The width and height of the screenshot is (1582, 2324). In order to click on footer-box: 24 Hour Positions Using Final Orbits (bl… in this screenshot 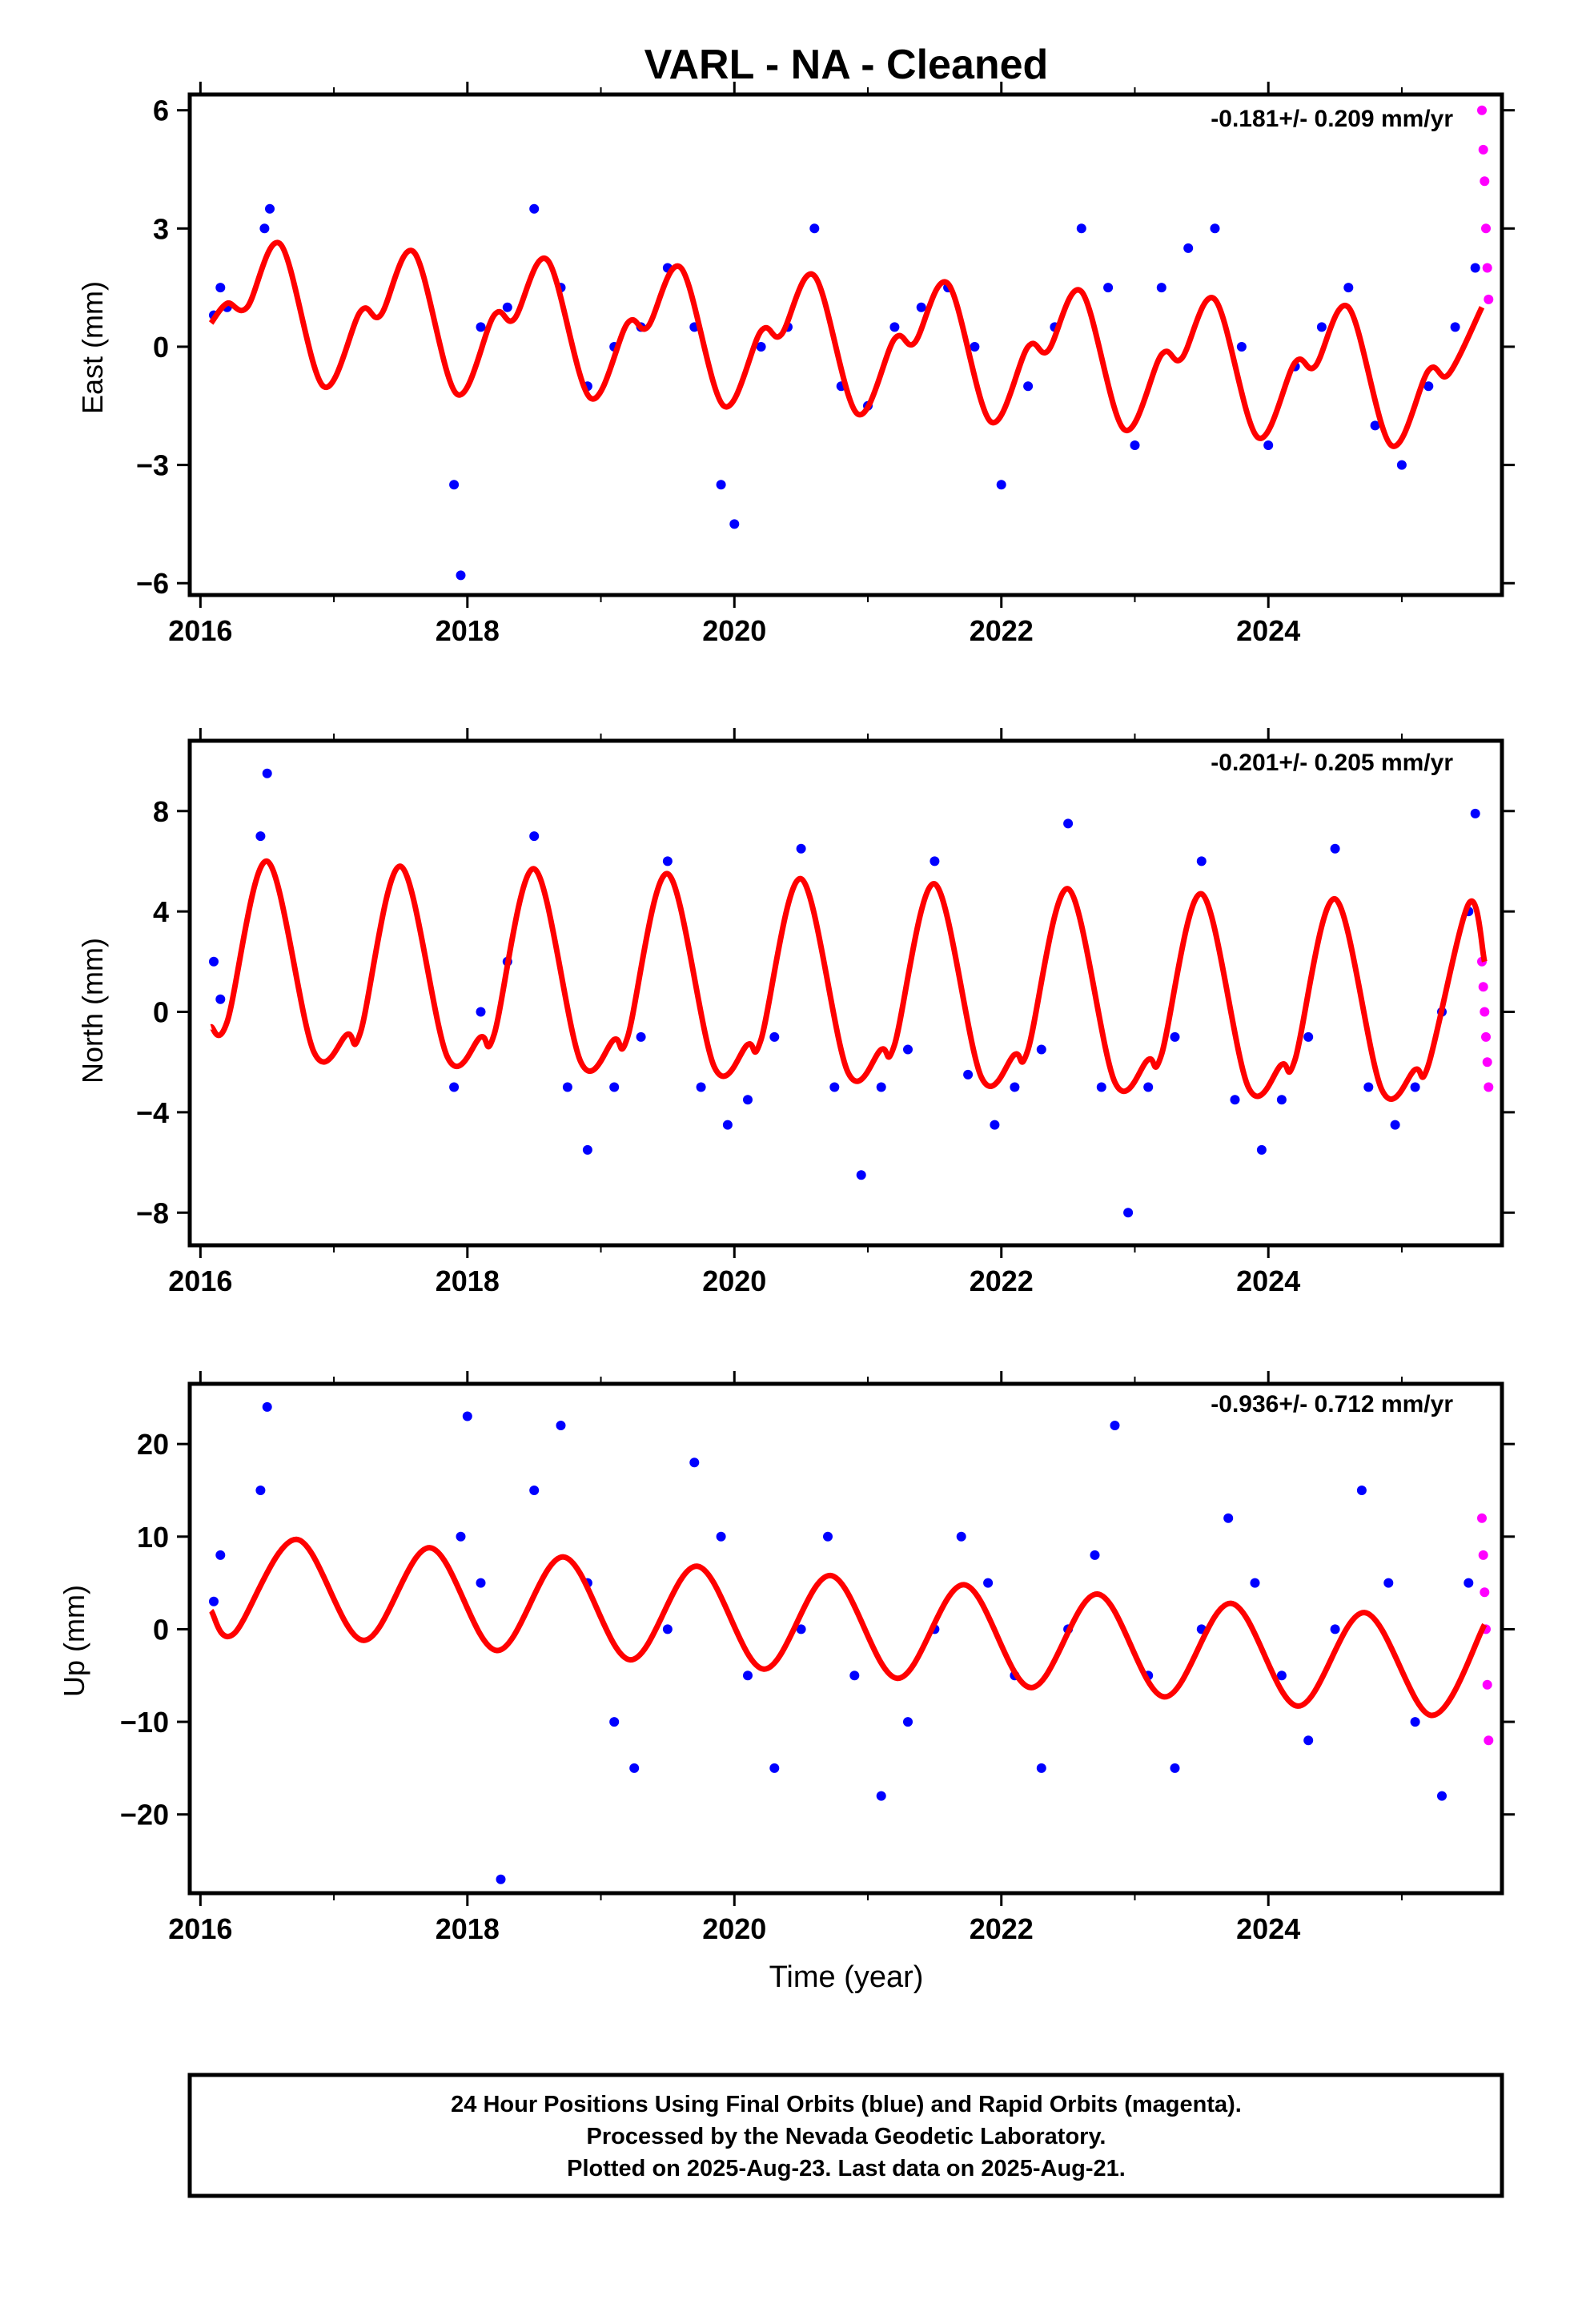, I will do `click(846, 2135)`.